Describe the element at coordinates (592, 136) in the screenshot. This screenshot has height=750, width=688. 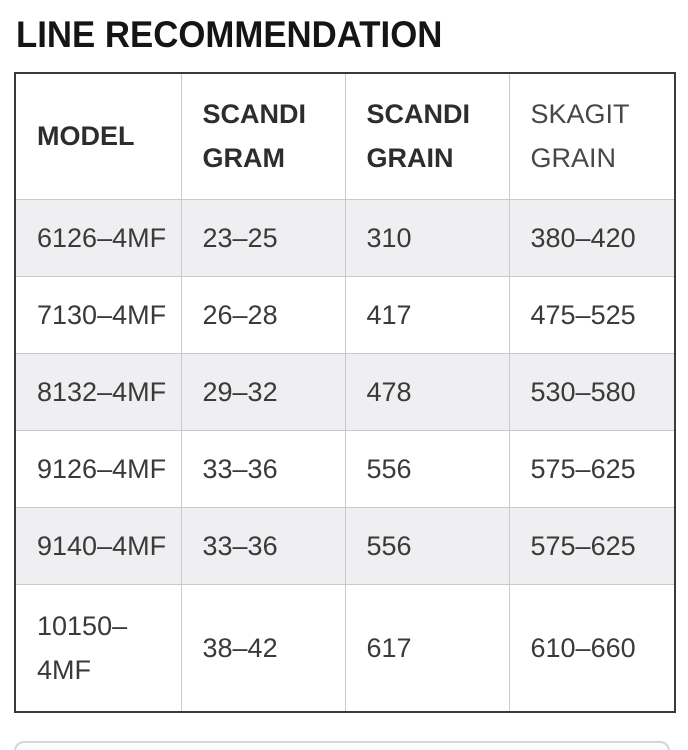
I see `column-header-skagit-grain: SKAGIT GRAIN` at that location.